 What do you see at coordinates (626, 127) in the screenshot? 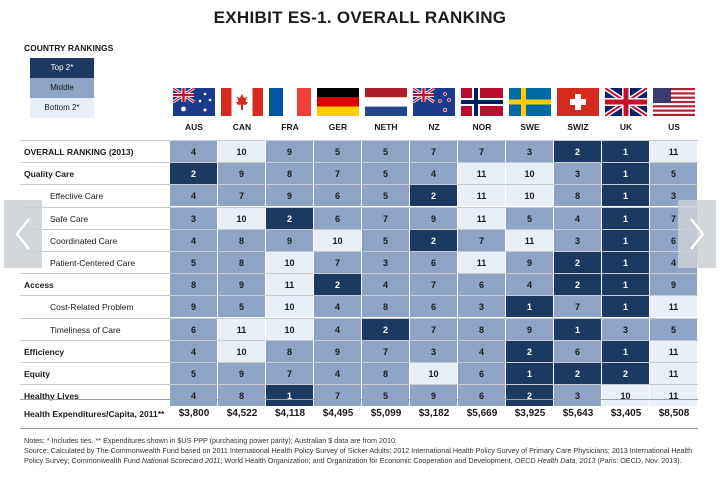
I see `country-code: UK` at bounding box center [626, 127].